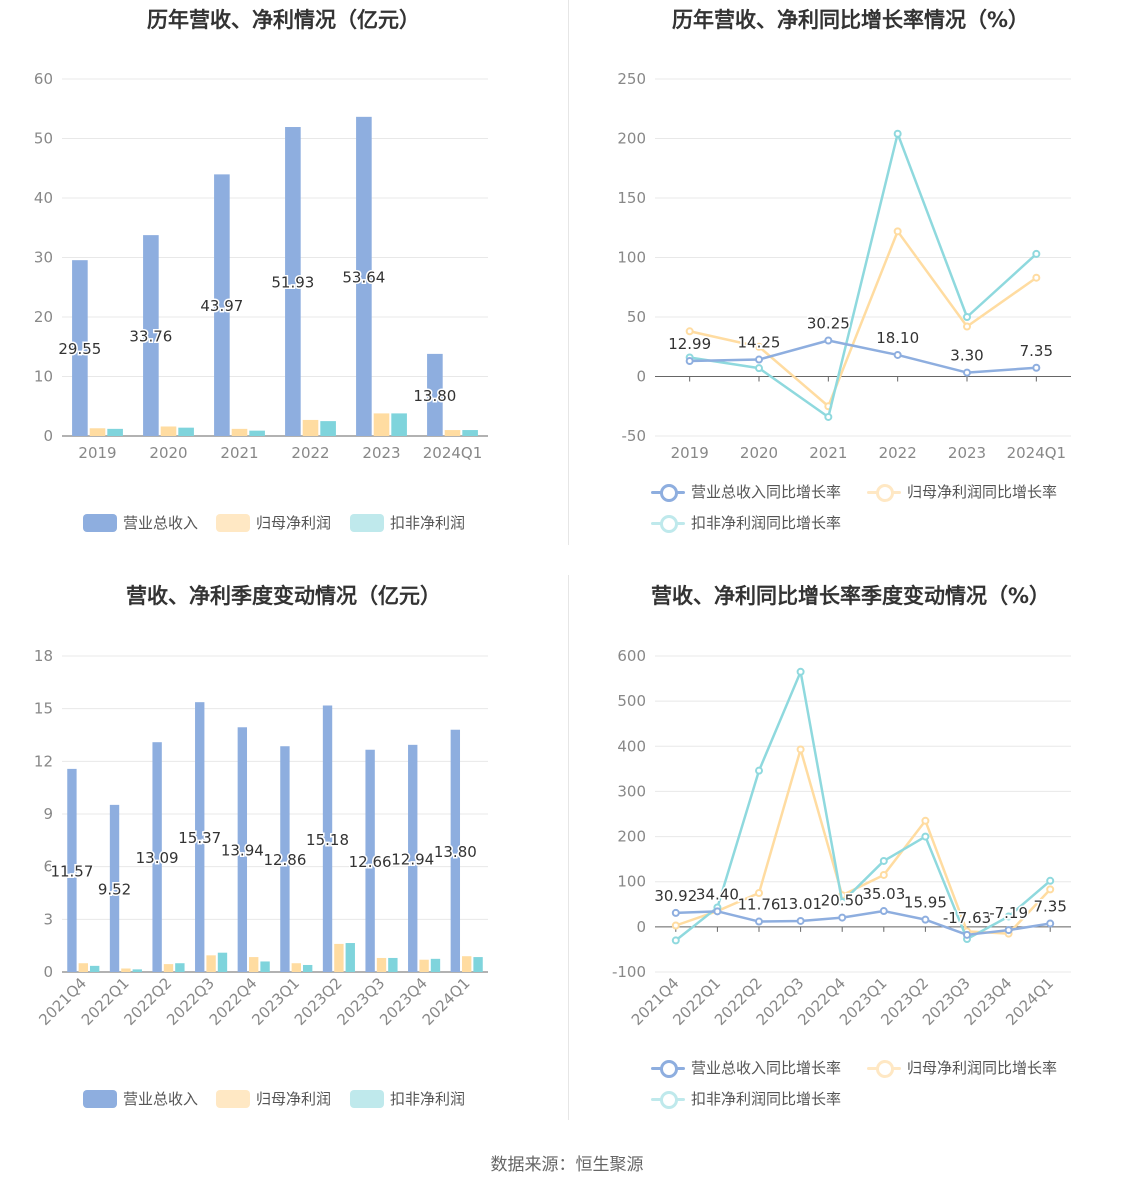 The image size is (1134, 1188). Describe the element at coordinates (634, 436) in the screenshot. I see `y-tick-label: -50` at that location.